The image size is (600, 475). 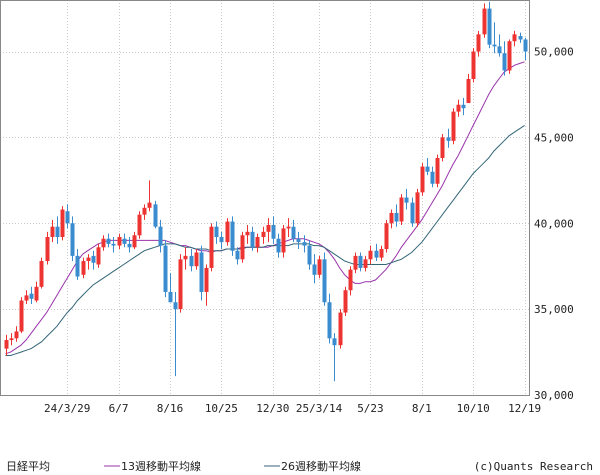 What do you see at coordinates (221, 408) in the screenshot?
I see `x-tick-label: 10/25` at bounding box center [221, 408].